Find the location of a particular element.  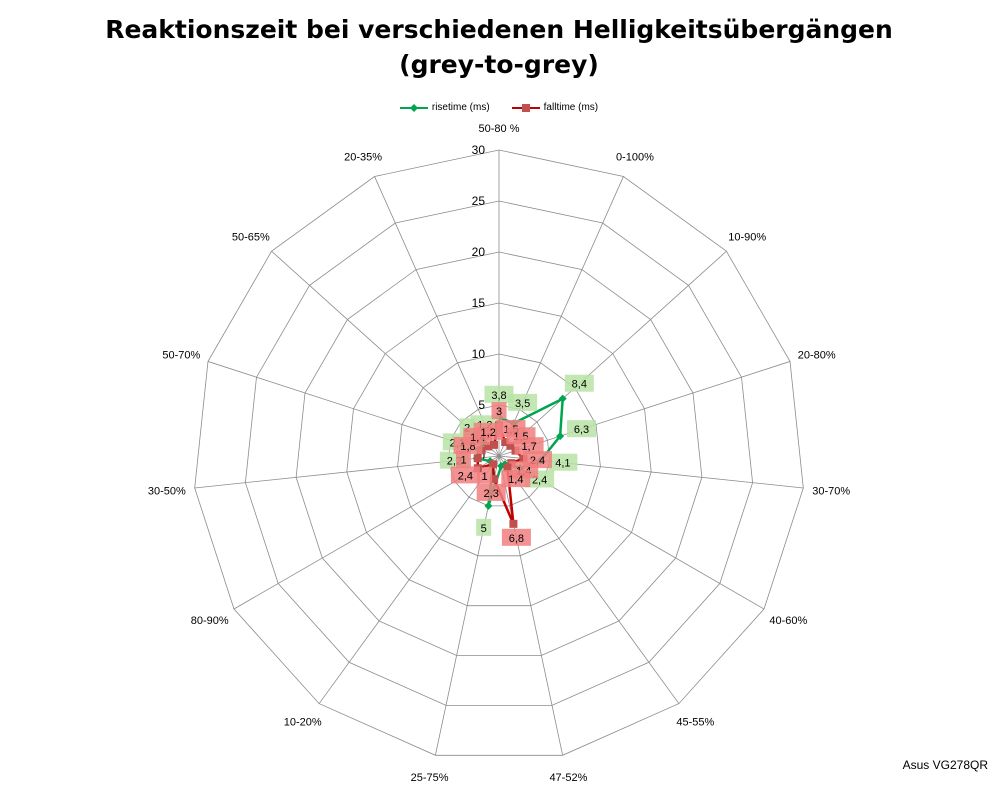

category-label: 45-55% is located at coordinates (695, 722).